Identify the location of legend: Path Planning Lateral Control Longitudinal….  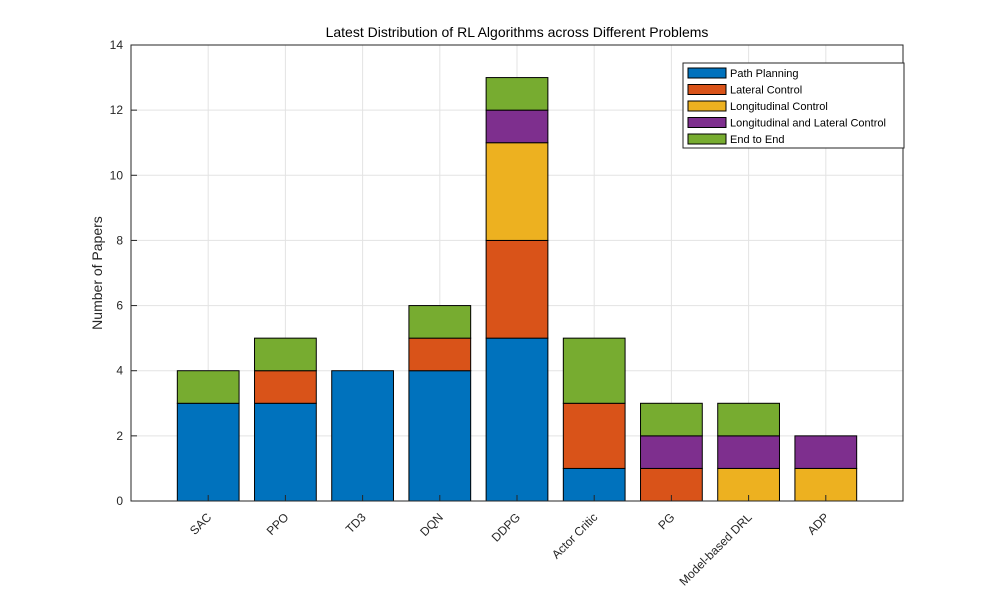
(793, 105).